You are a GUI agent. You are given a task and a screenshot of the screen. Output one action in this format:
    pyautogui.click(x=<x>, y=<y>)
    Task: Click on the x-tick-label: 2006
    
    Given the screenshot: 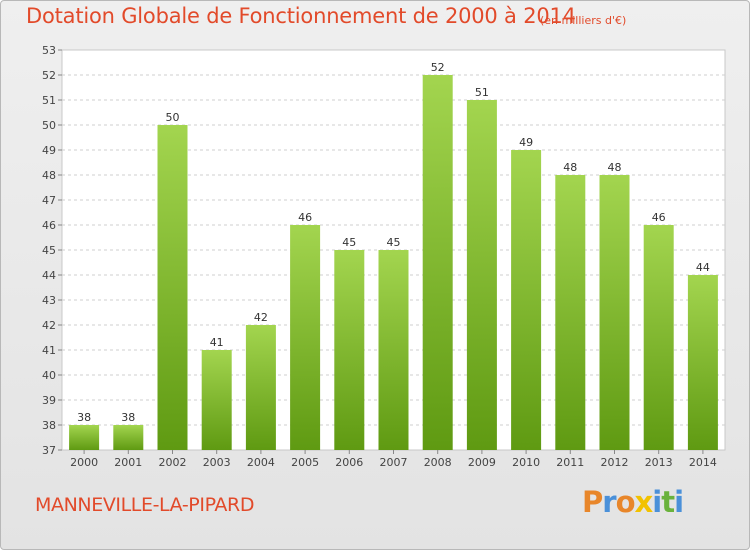 What is the action you would take?
    pyautogui.click(x=349, y=462)
    